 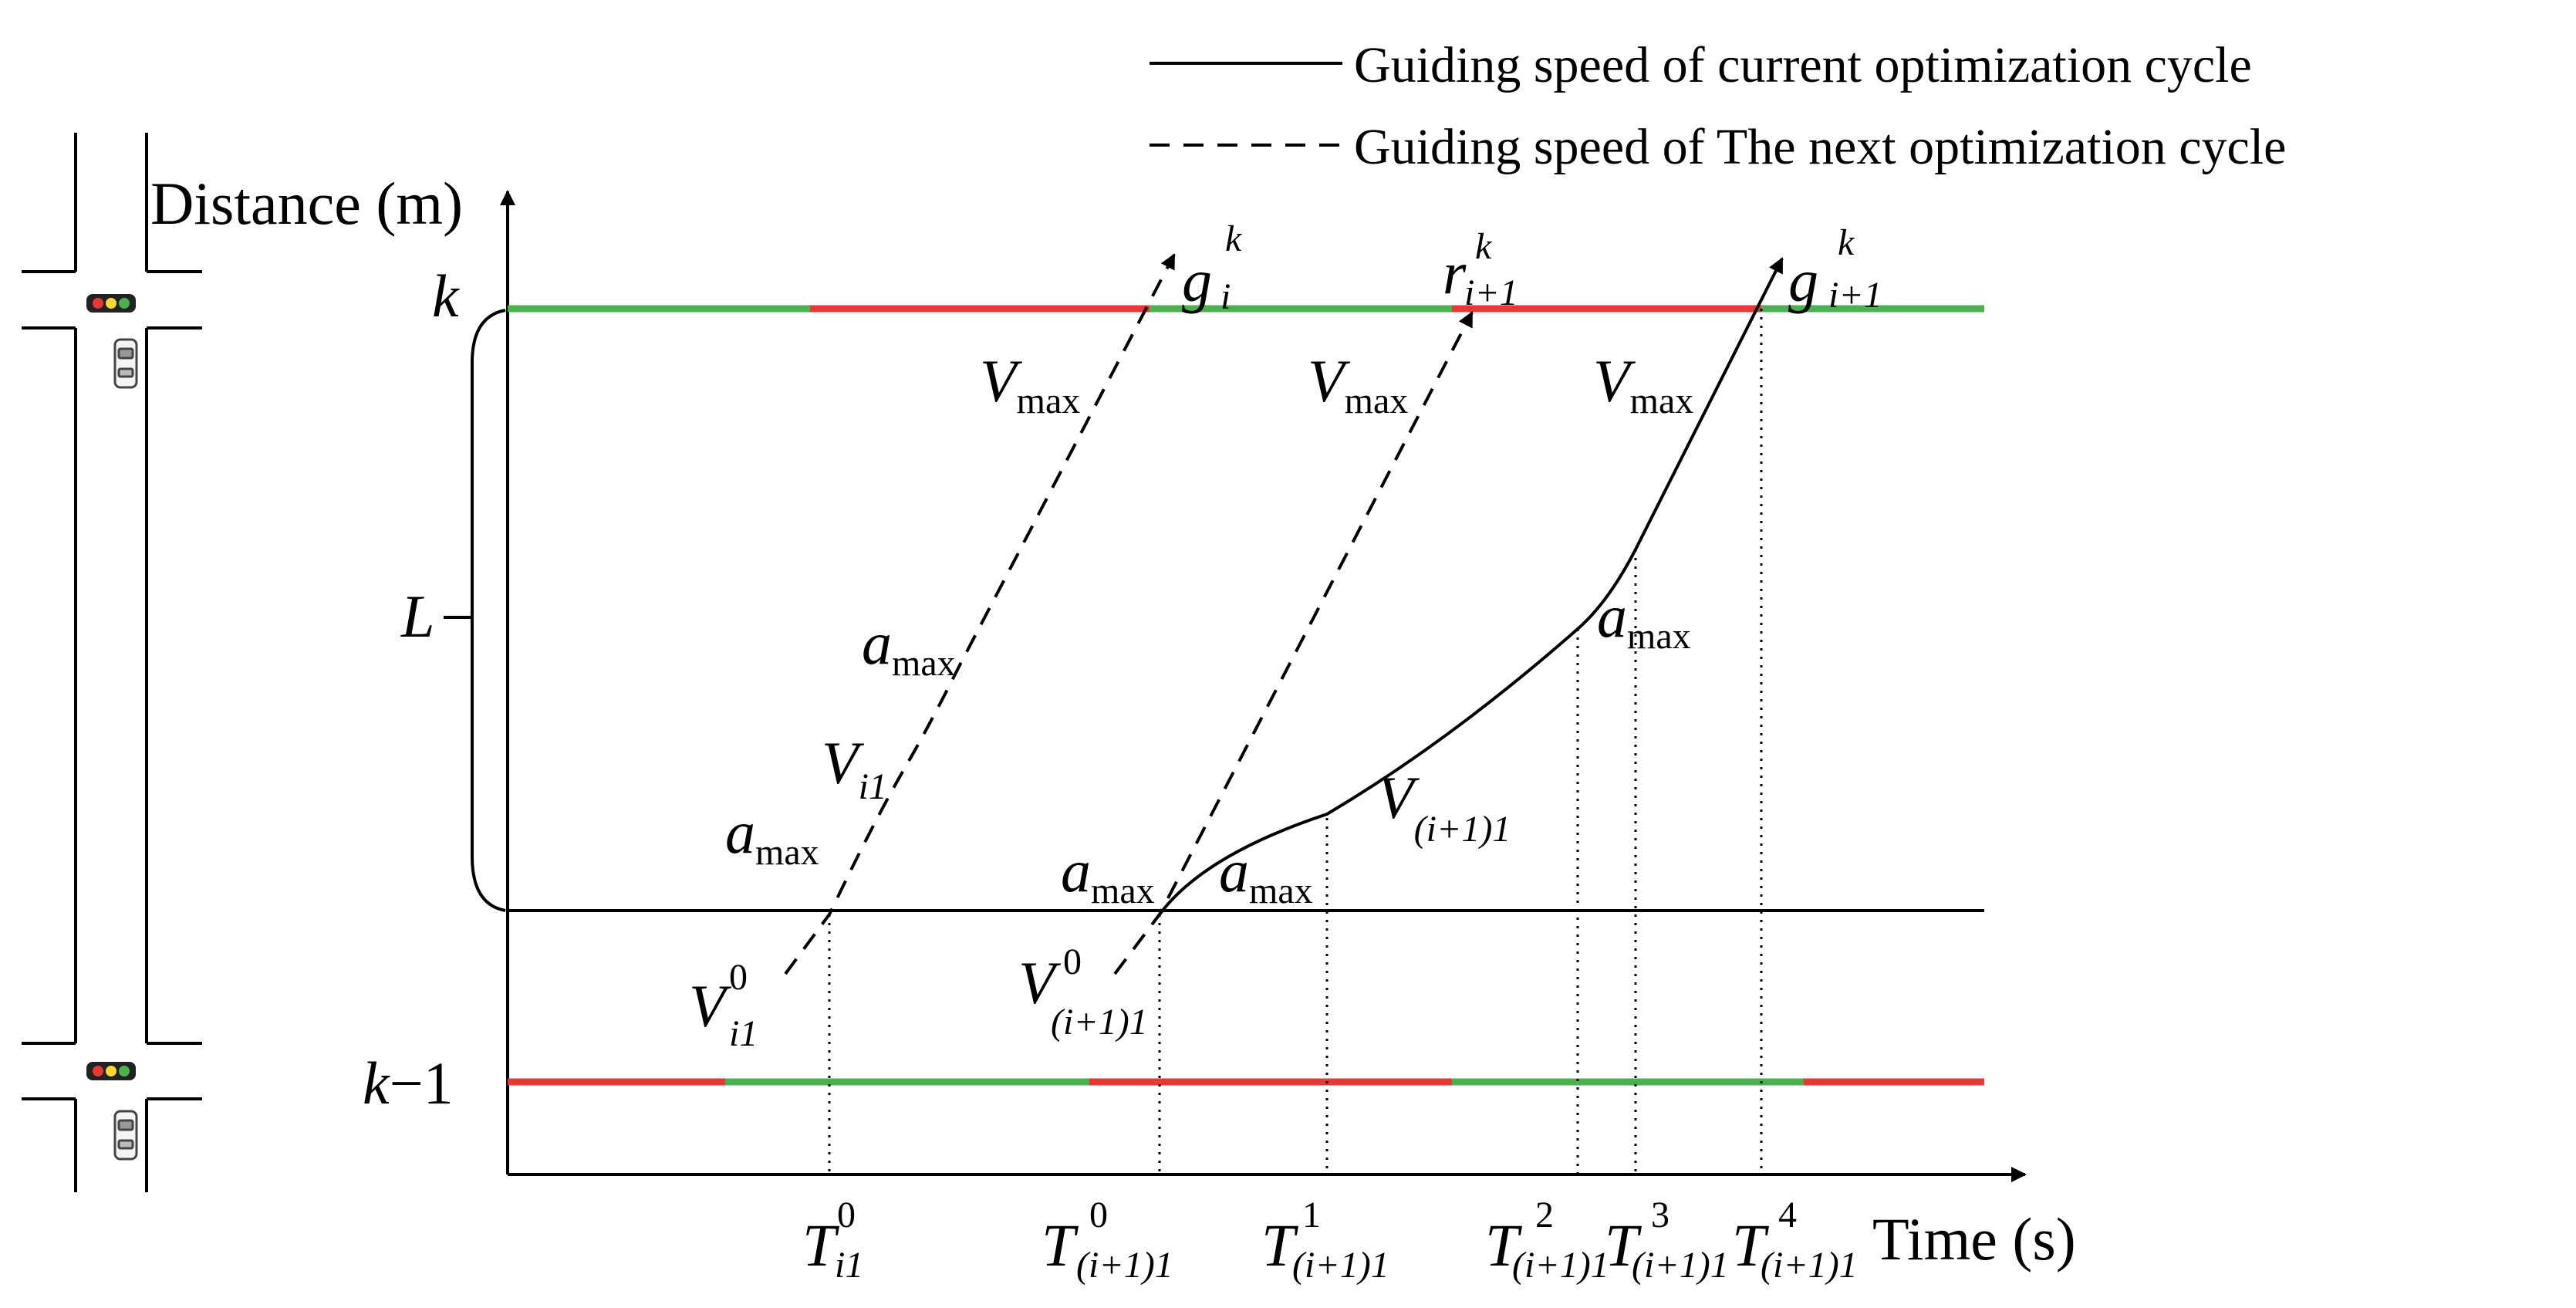 What do you see at coordinates (1660, 1215) in the screenshot?
I see `svg-text: 3` at bounding box center [1660, 1215].